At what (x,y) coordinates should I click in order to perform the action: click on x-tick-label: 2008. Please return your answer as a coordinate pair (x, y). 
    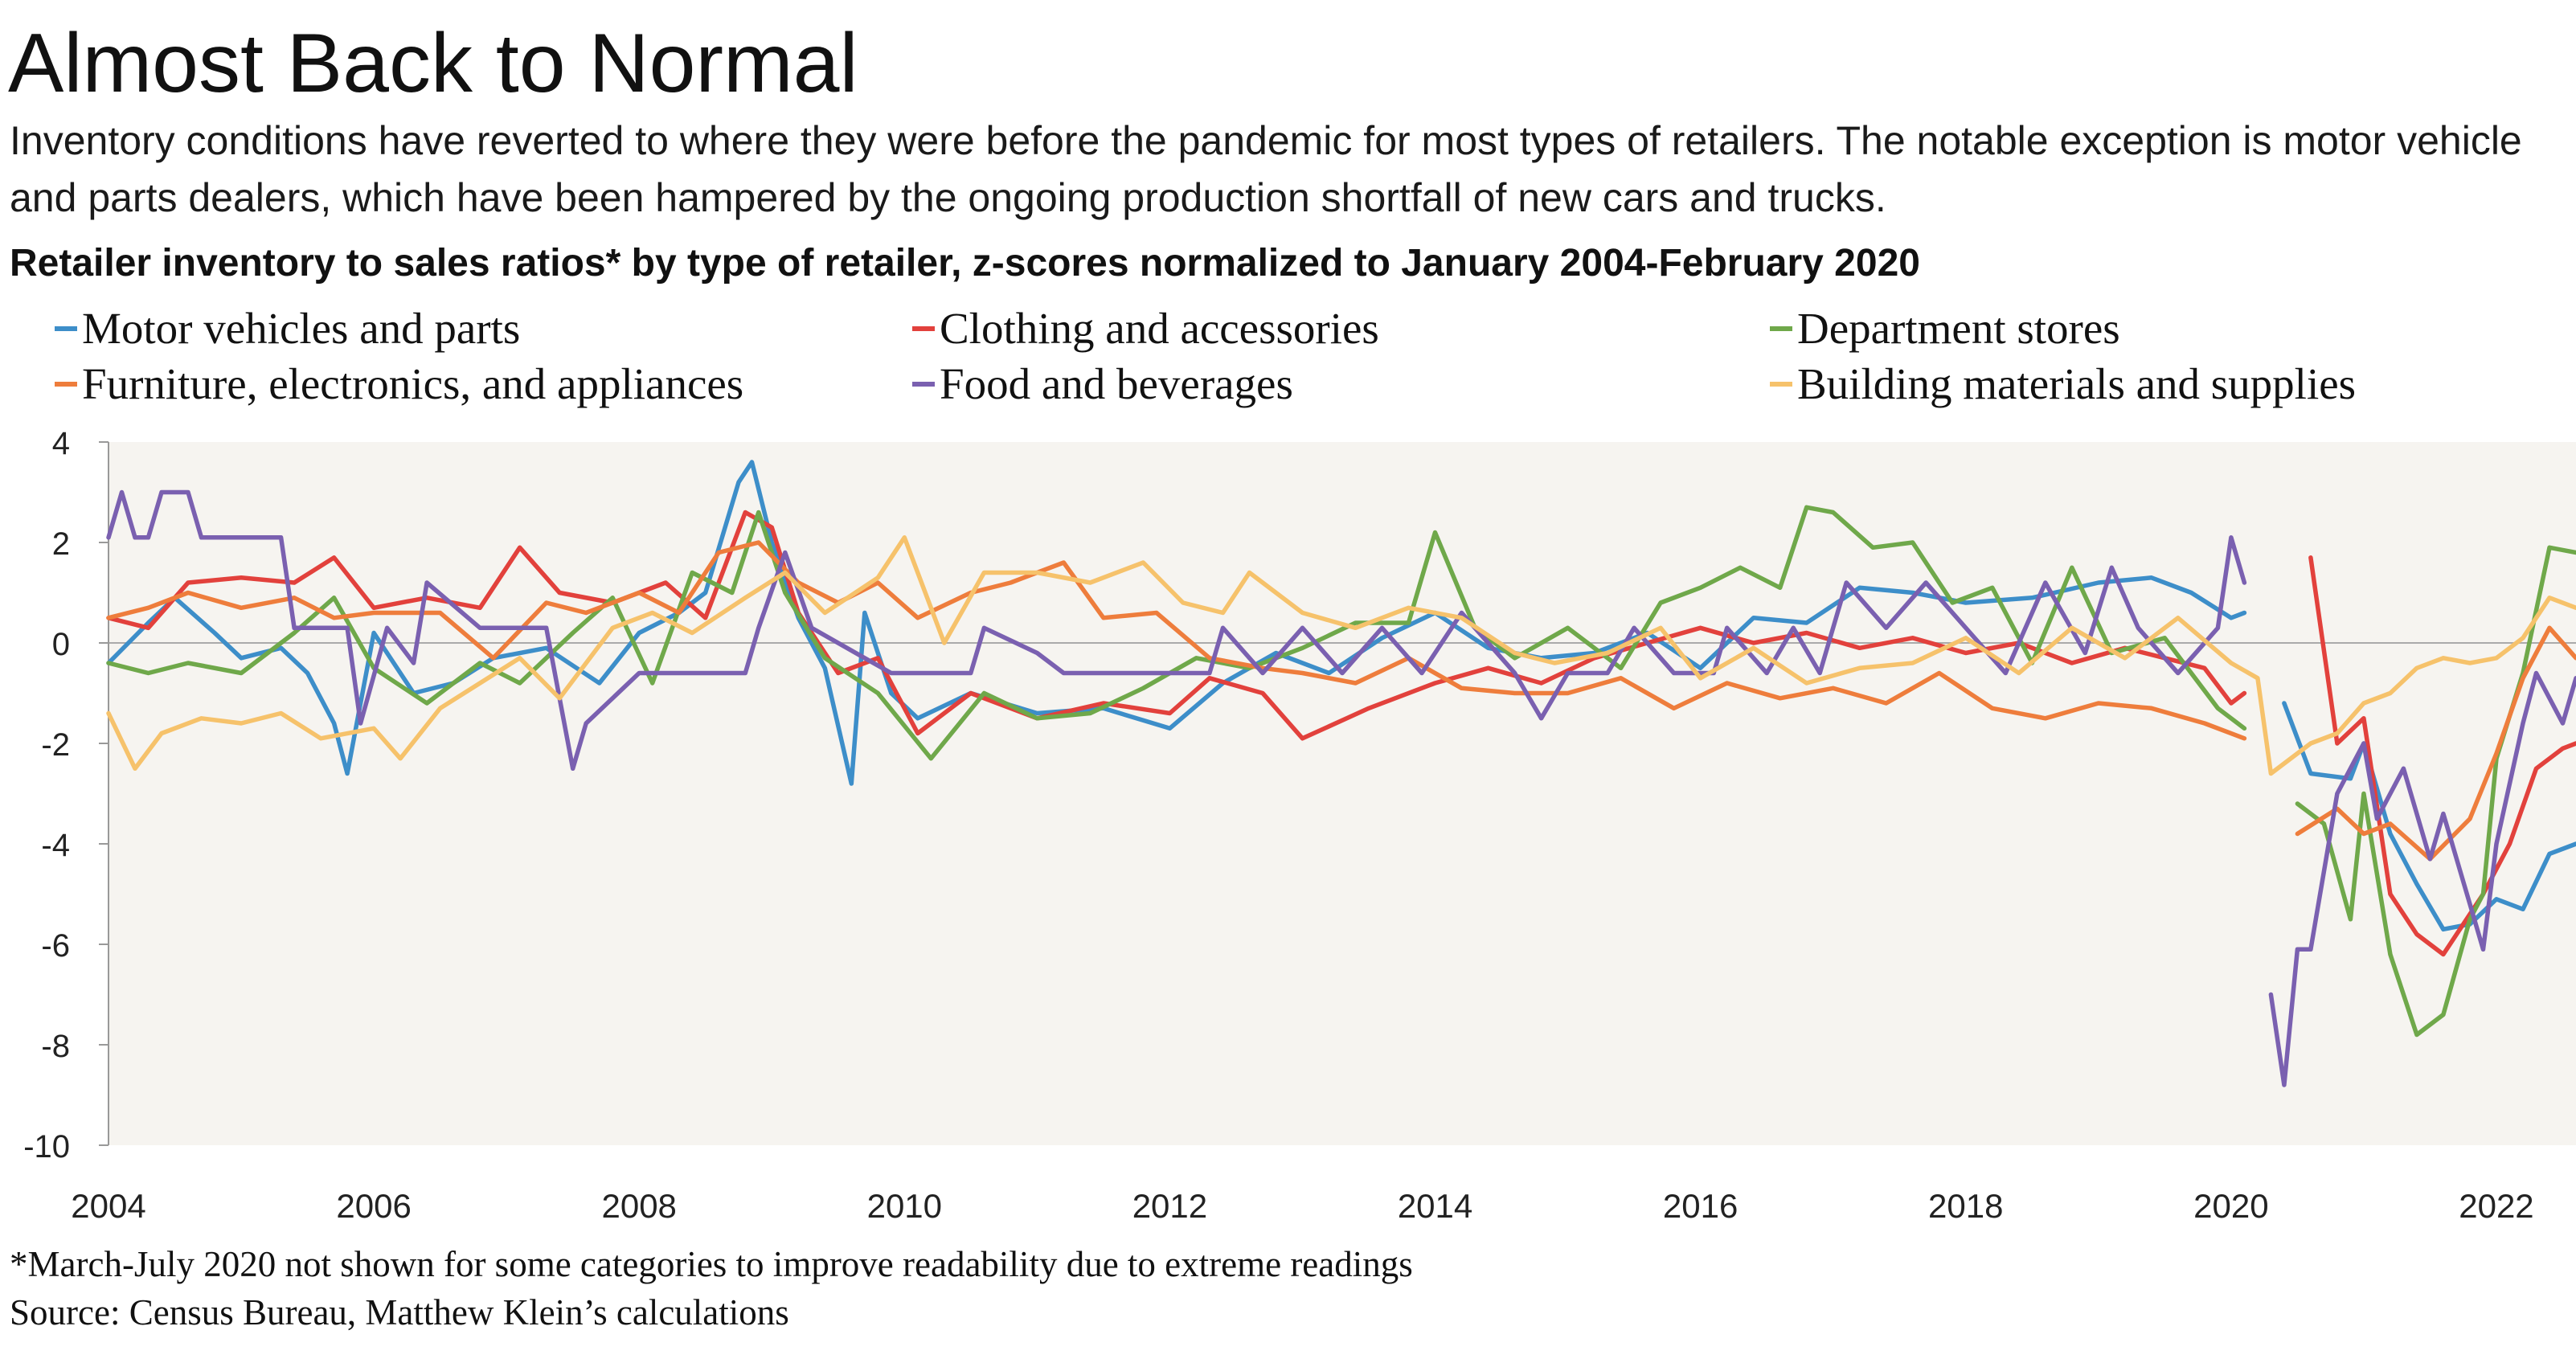
    Looking at the image, I should click on (638, 1206).